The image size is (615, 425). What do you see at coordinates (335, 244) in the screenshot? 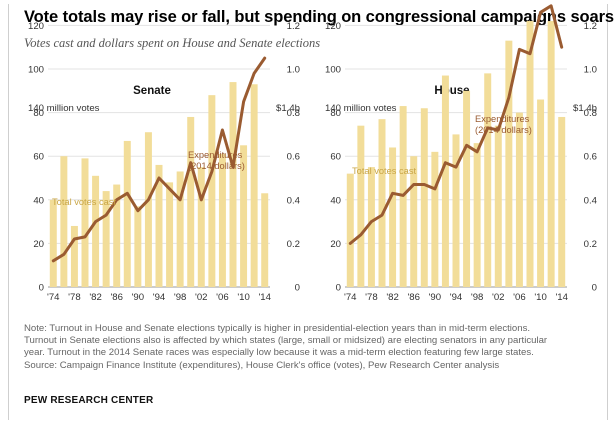
I see `house-left-tick-label: 20` at bounding box center [335, 244].